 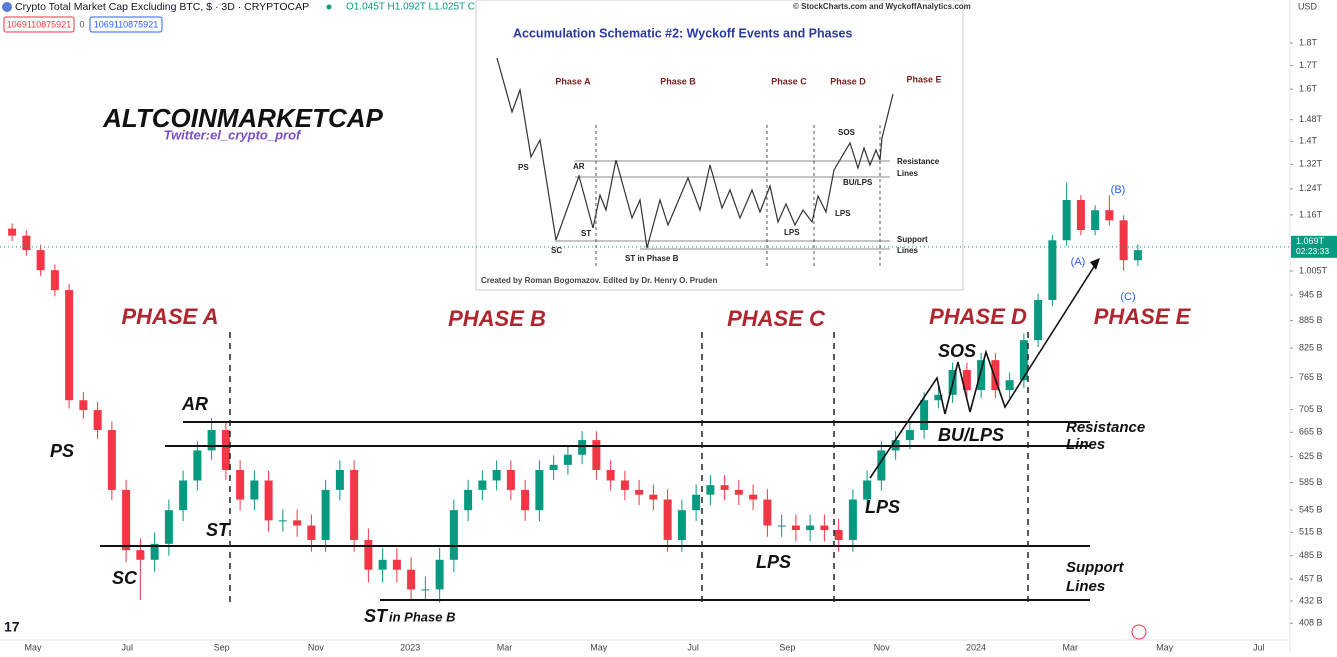 I want to click on event-label: SC, so click(x=125, y=578).